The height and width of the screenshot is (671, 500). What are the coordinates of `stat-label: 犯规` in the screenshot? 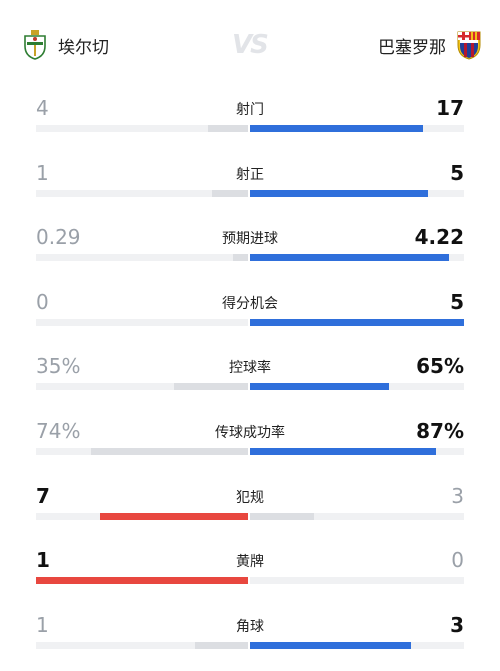 It's located at (250, 497).